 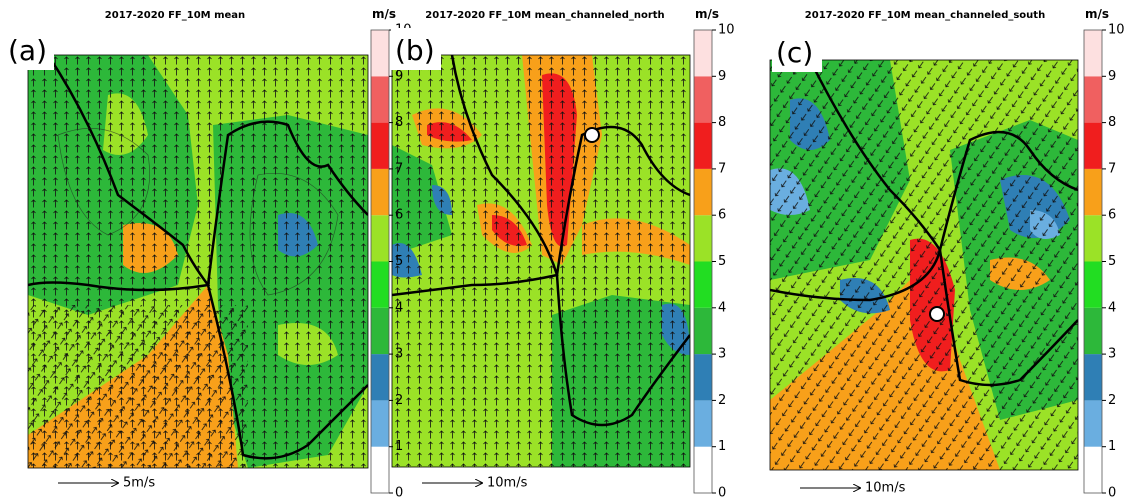 I want to click on reference-label: 5m/s, so click(x=139, y=483).